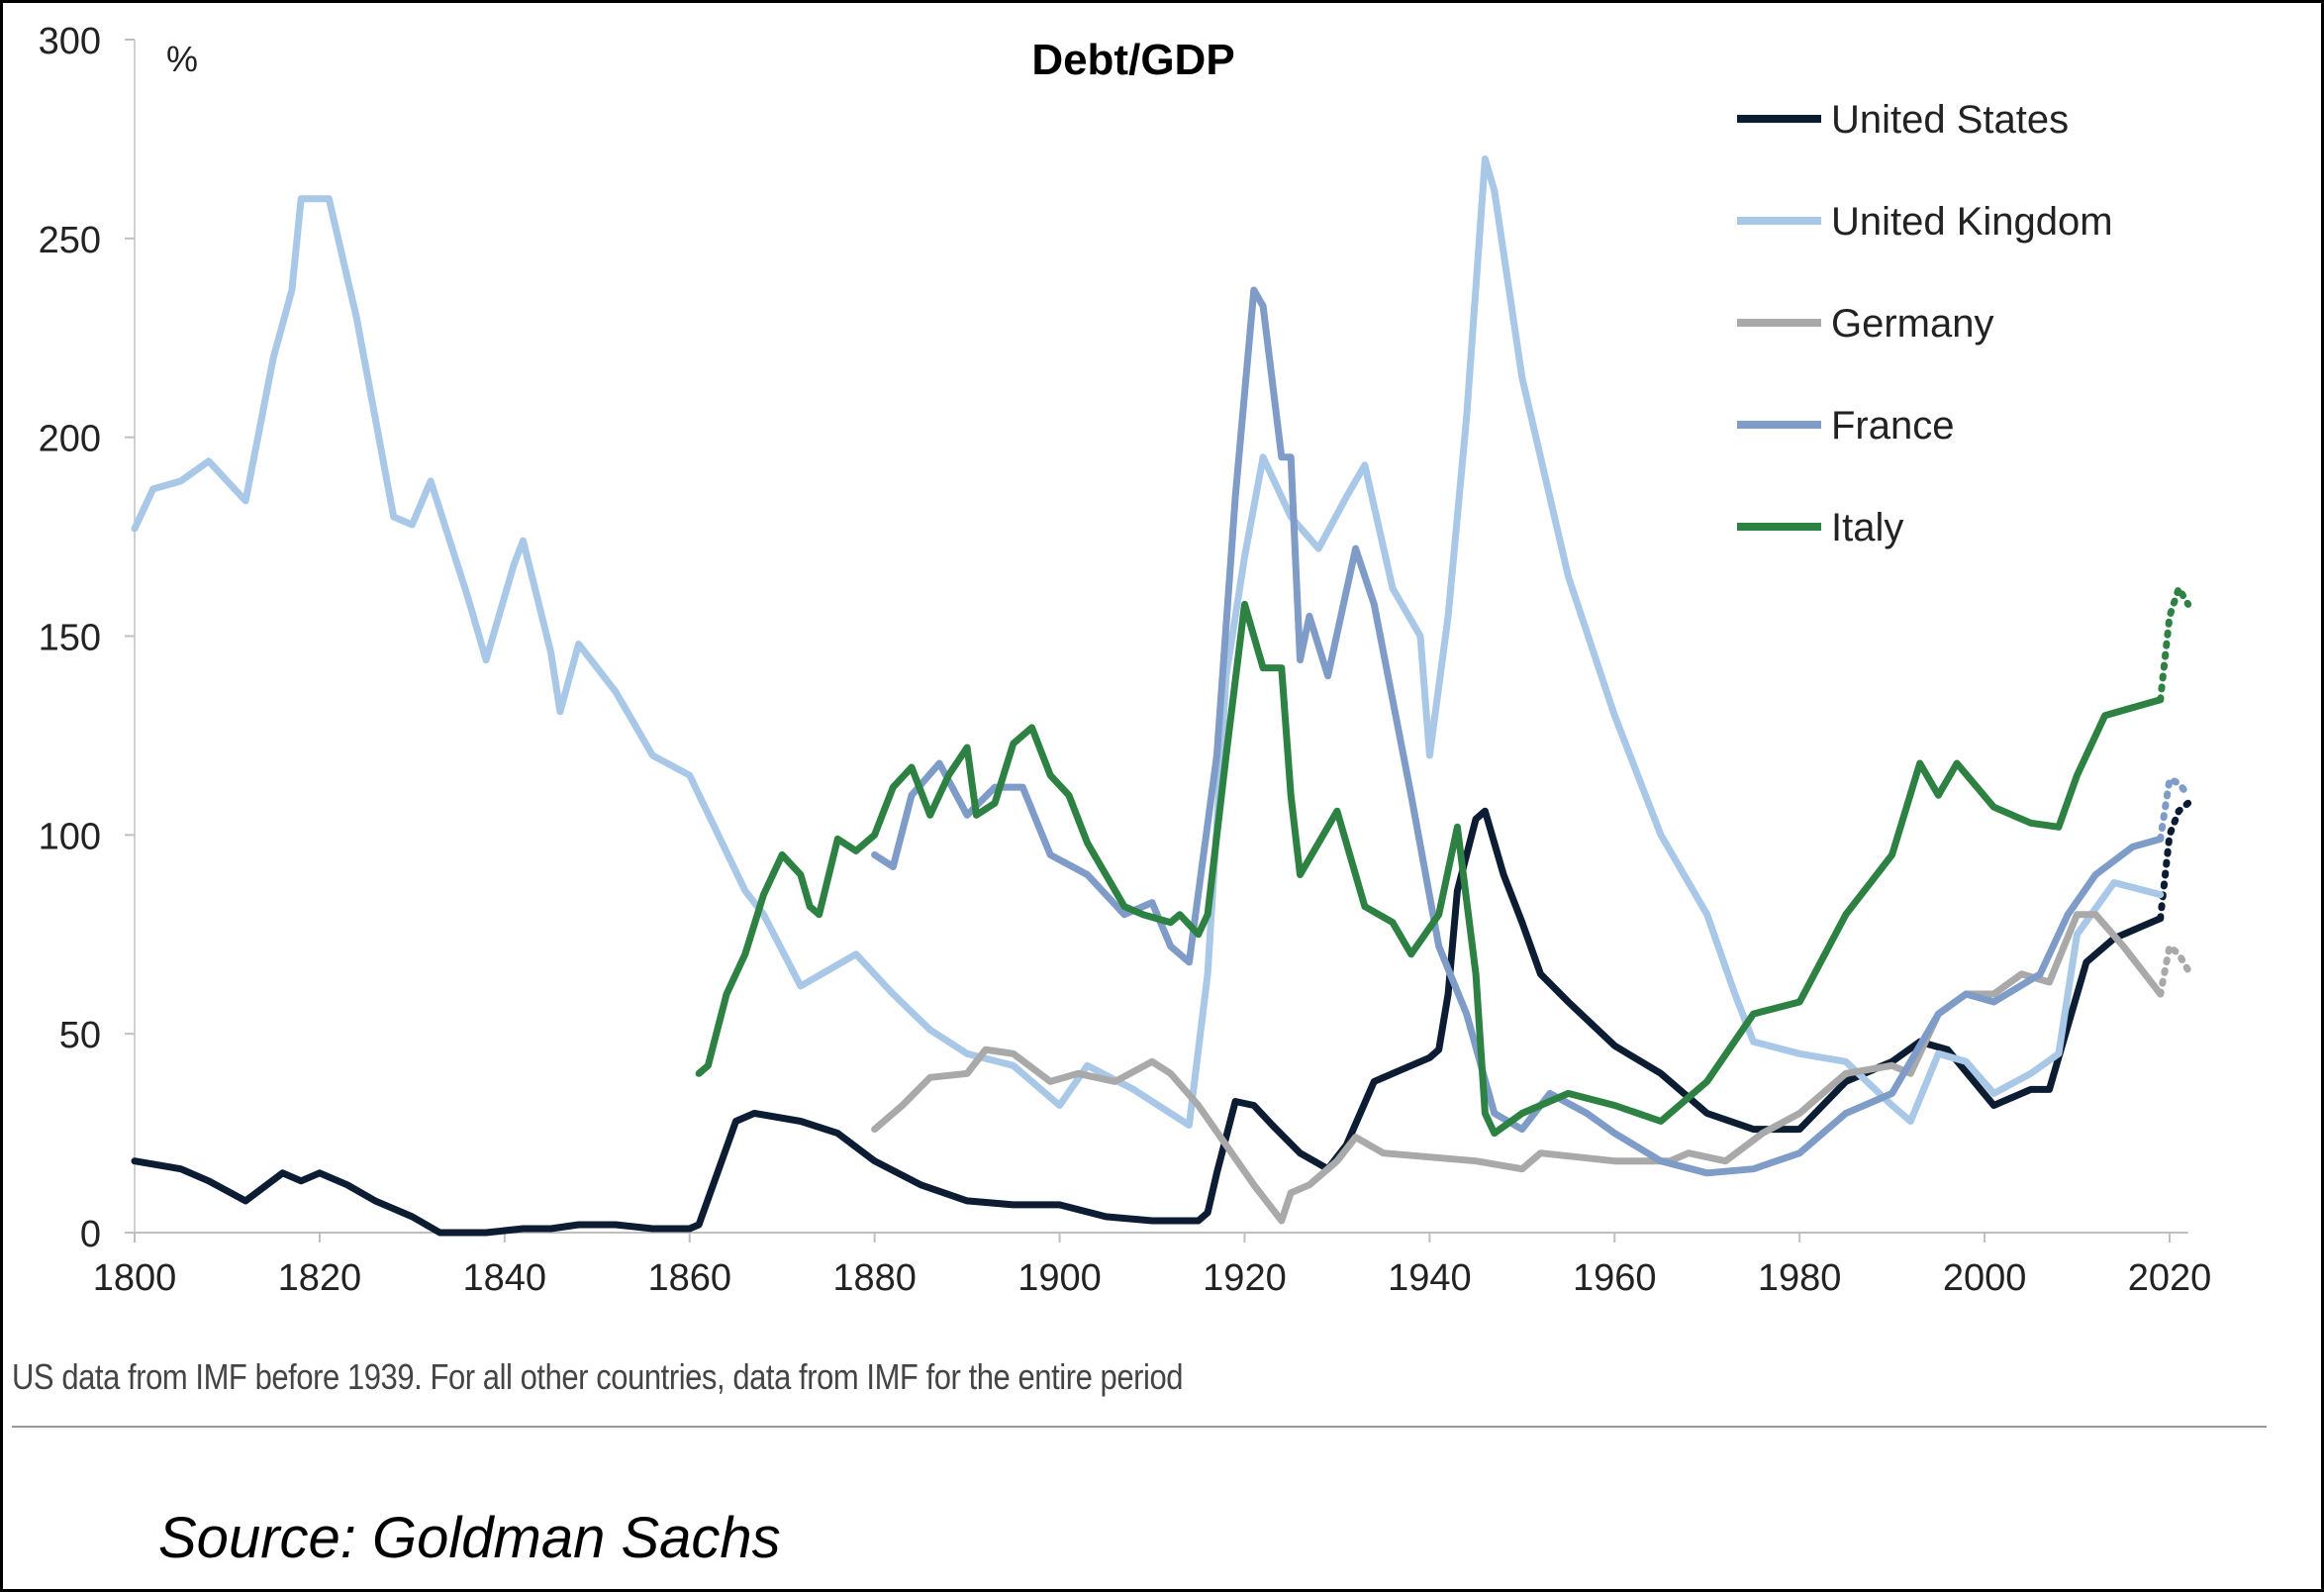 The image size is (2324, 1592). Describe the element at coordinates (2175, 861) in the screenshot. I see `series-projection-united-states` at that location.